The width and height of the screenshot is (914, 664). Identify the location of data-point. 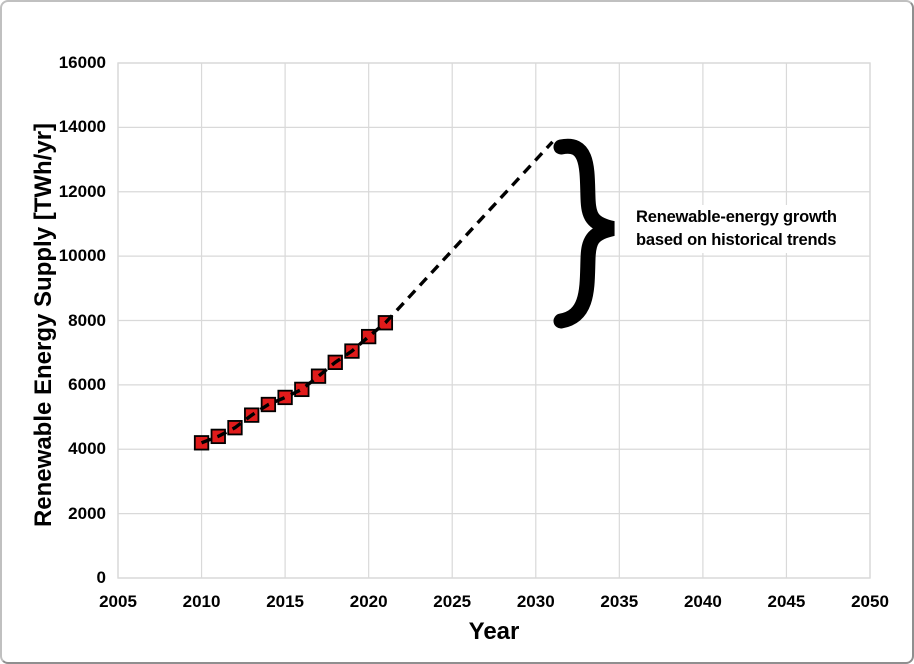
(285, 397).